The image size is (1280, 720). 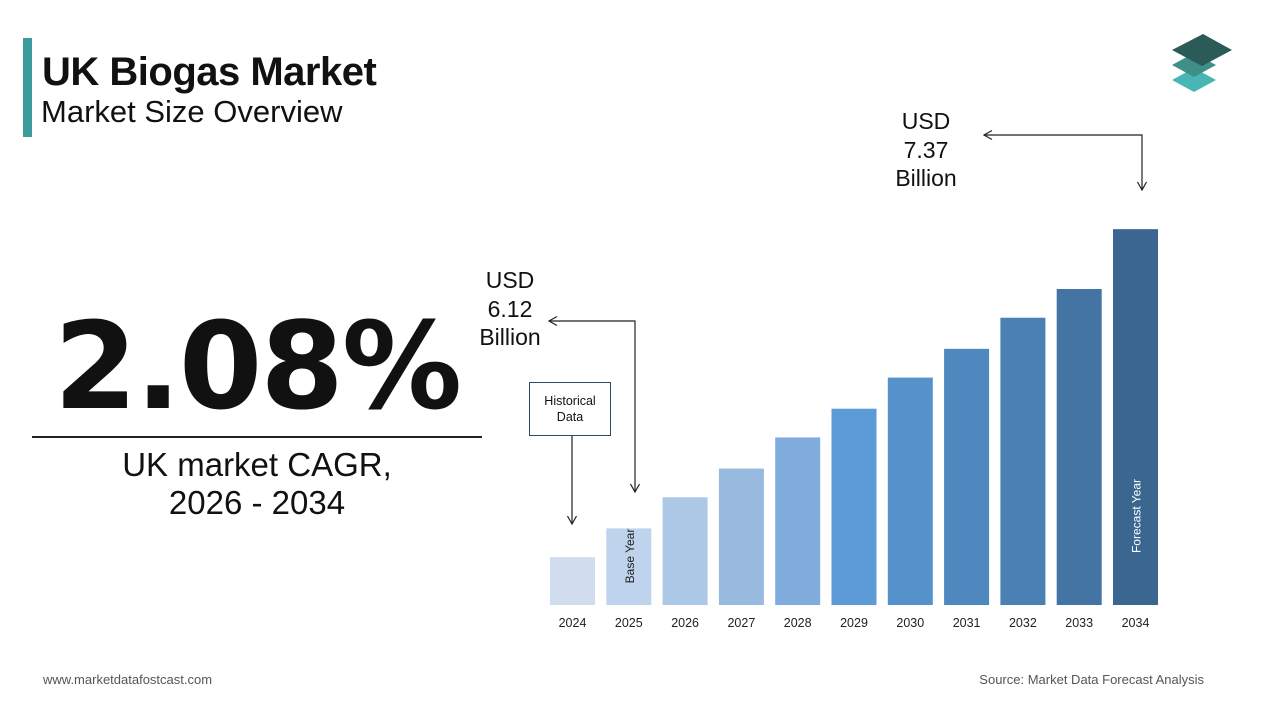 I want to click on base-year-bar-label: Base Year, so click(x=630, y=556).